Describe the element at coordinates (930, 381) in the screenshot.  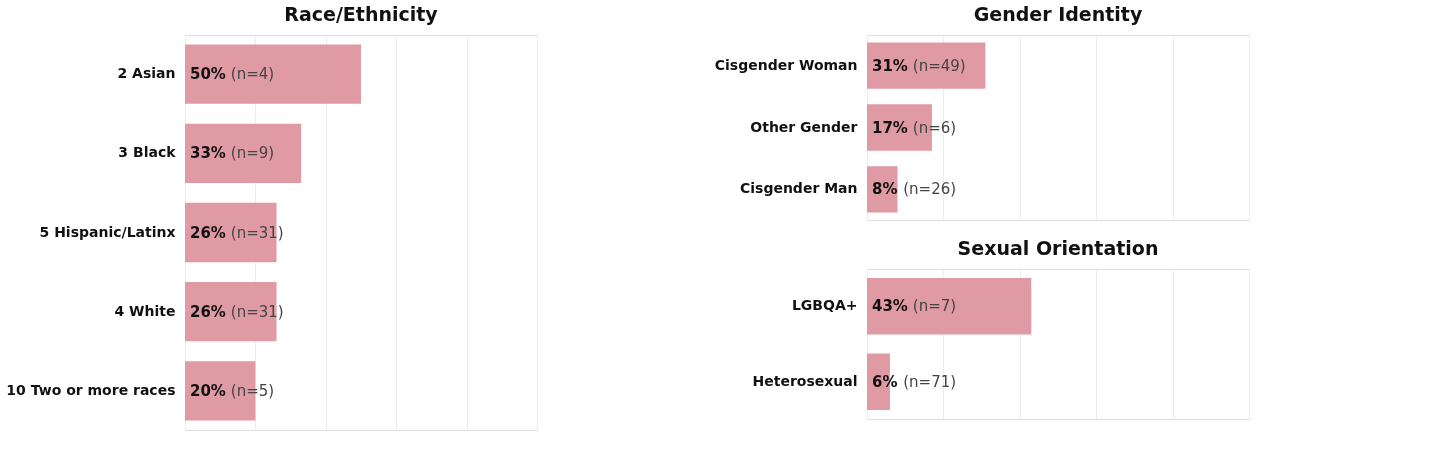
I see `annotation: (n=71)` at that location.